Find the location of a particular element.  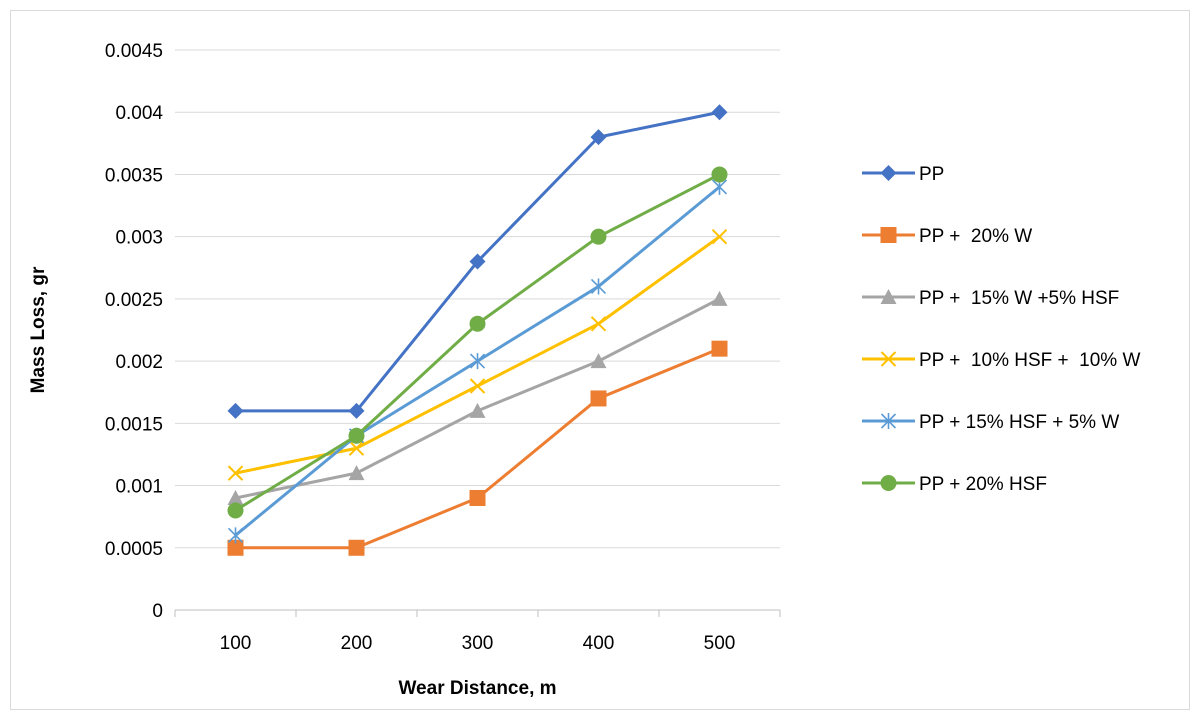

y-tick-label: 0.0035 is located at coordinates (134, 175).